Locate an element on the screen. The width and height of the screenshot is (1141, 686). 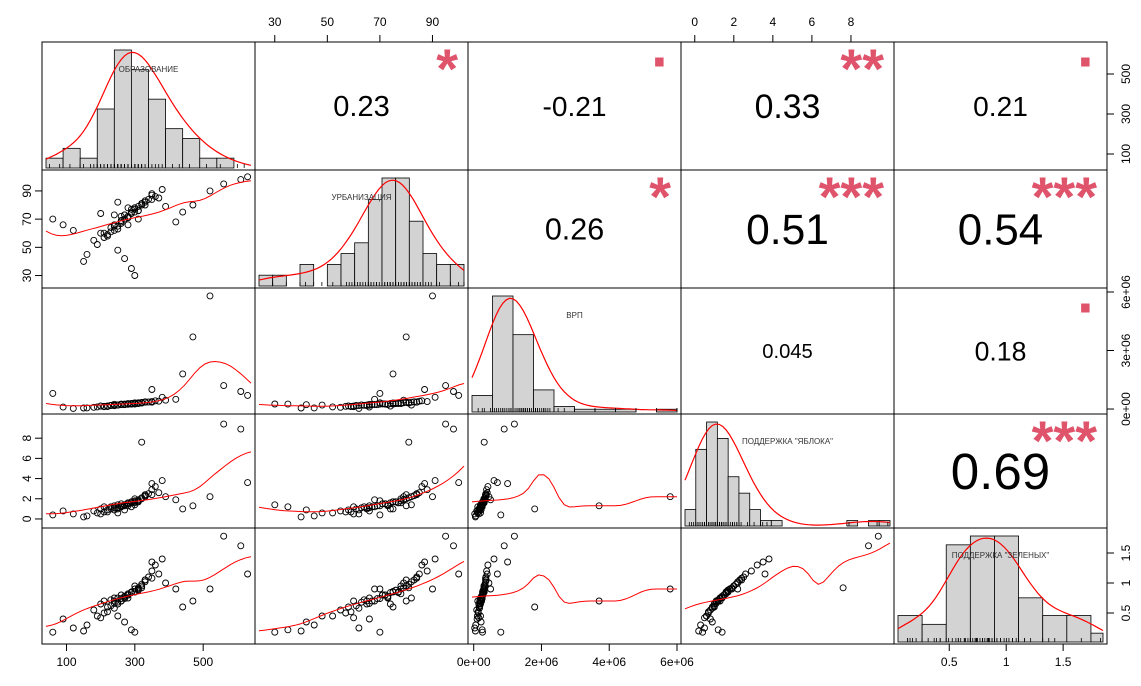
significance-stars: * is located at coordinates (660, 196).